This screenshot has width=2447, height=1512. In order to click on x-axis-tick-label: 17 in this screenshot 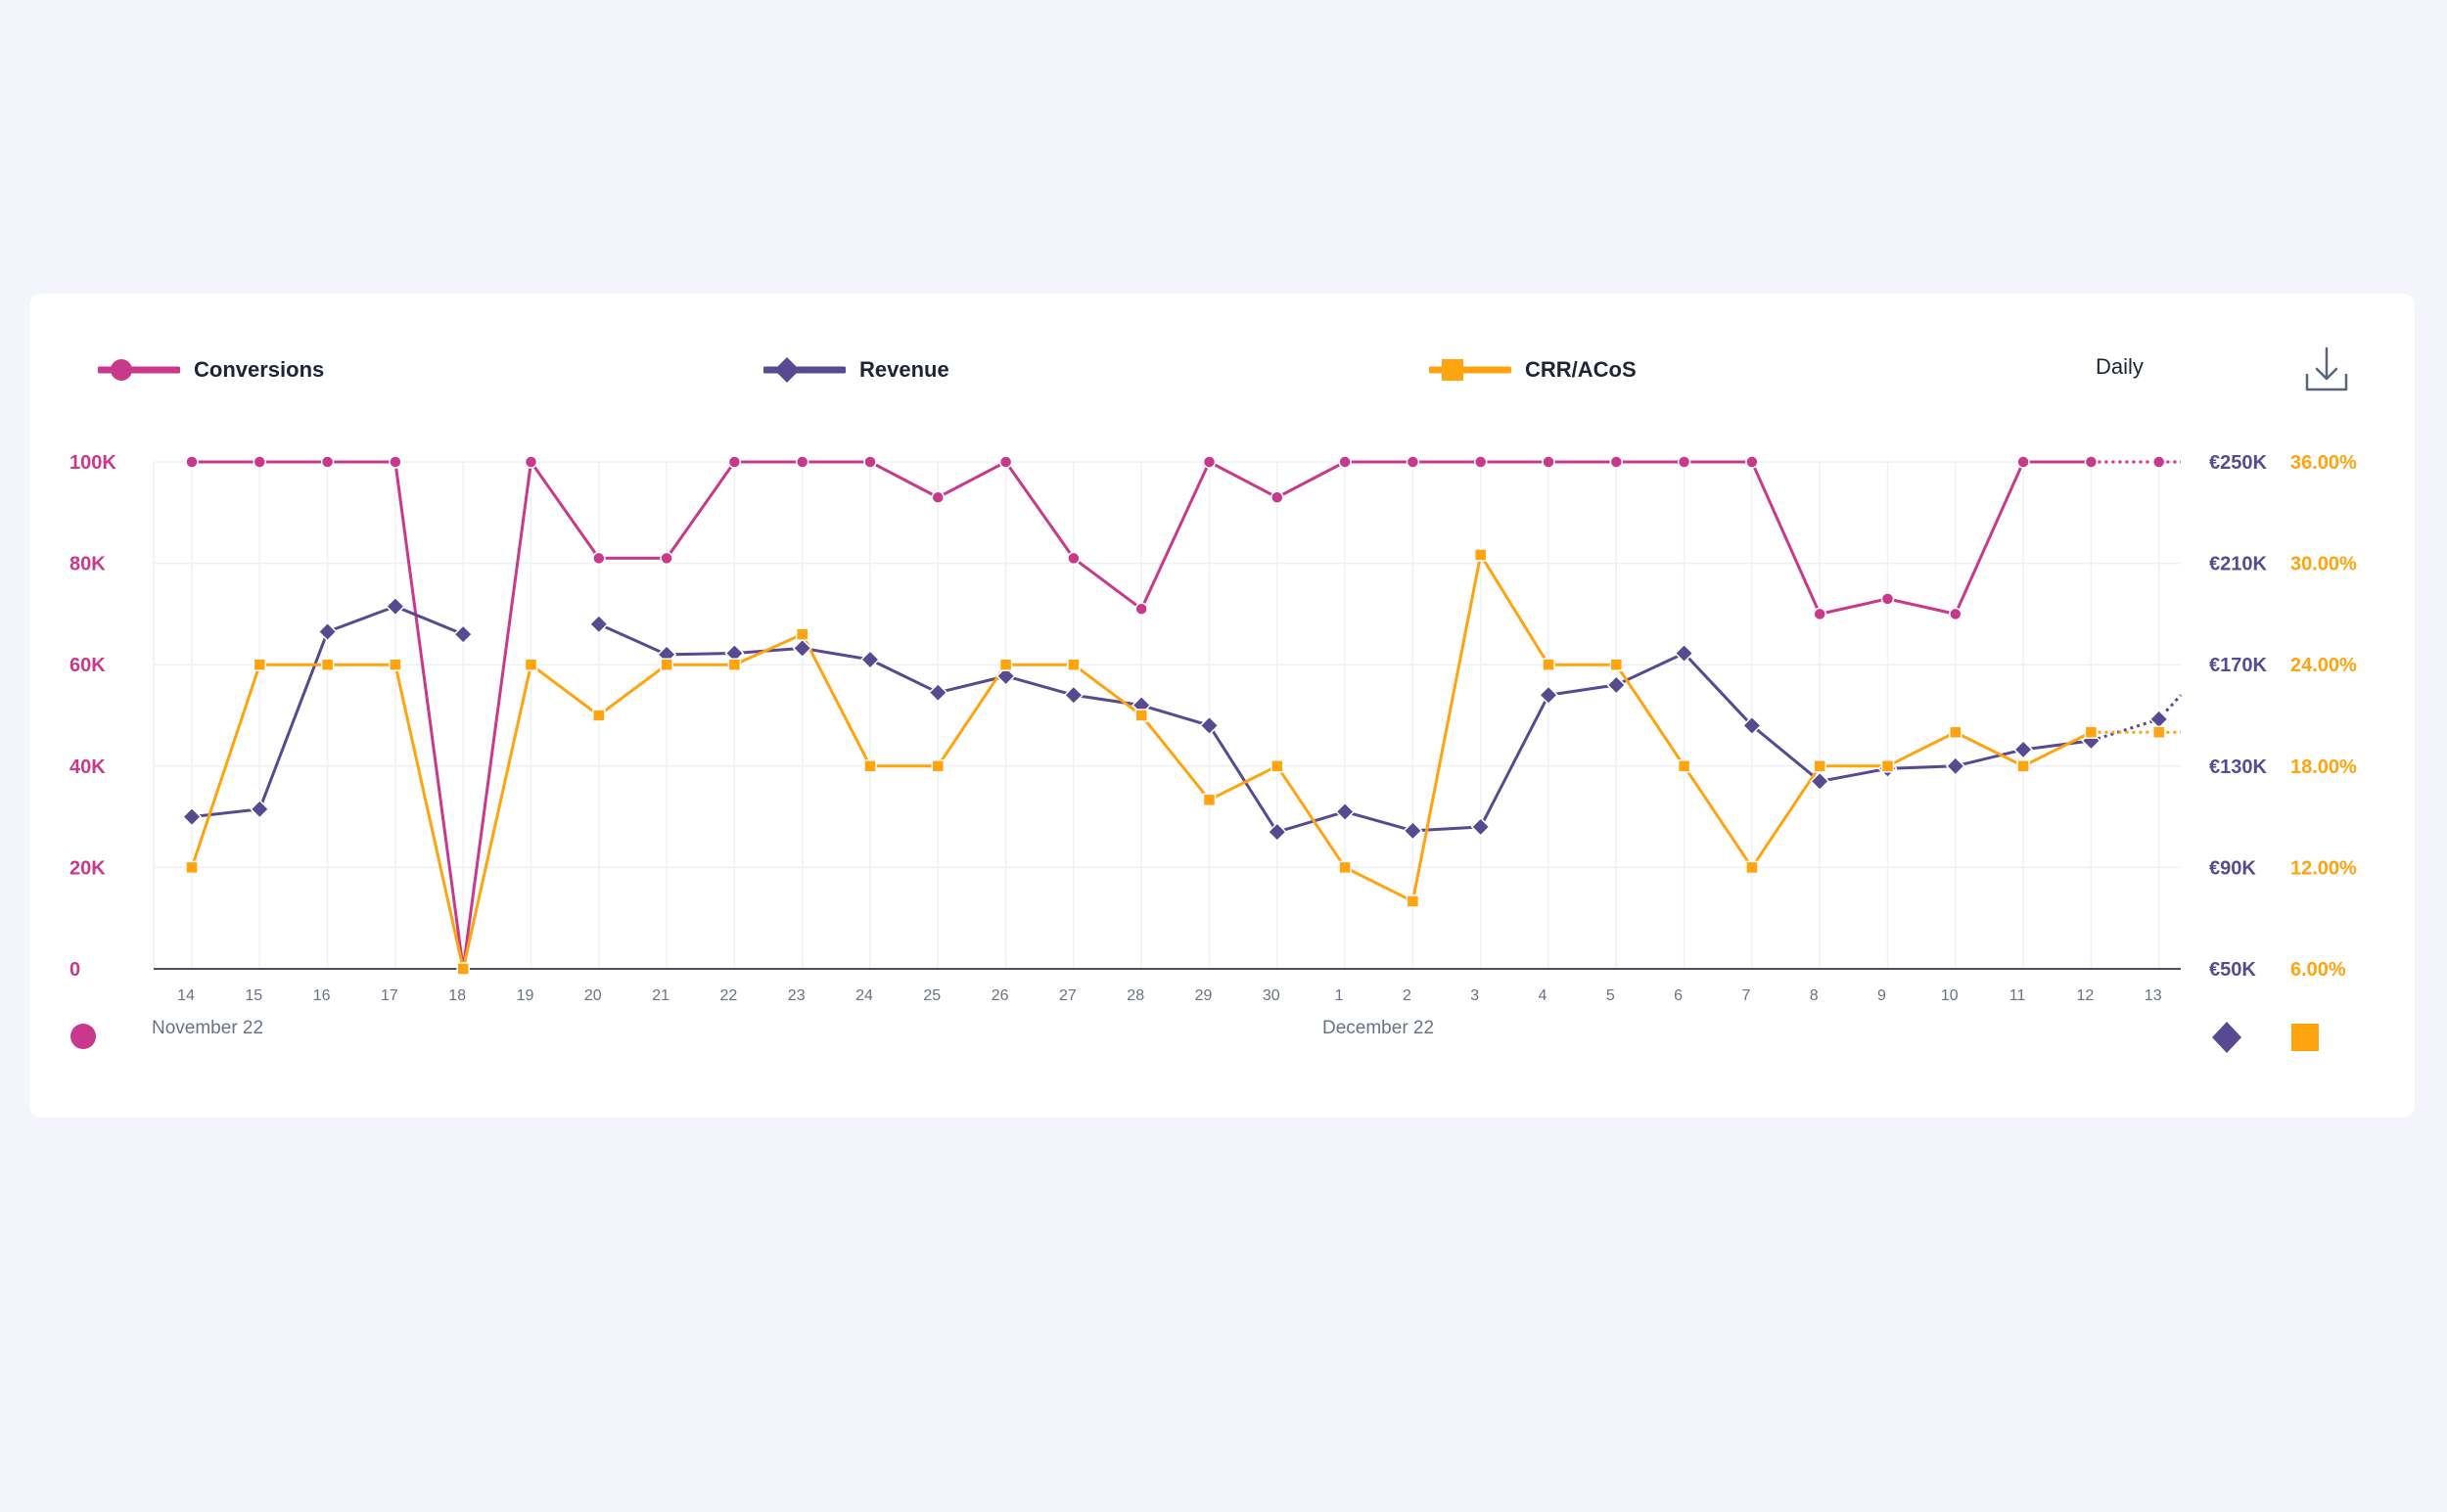, I will do `click(389, 995)`.